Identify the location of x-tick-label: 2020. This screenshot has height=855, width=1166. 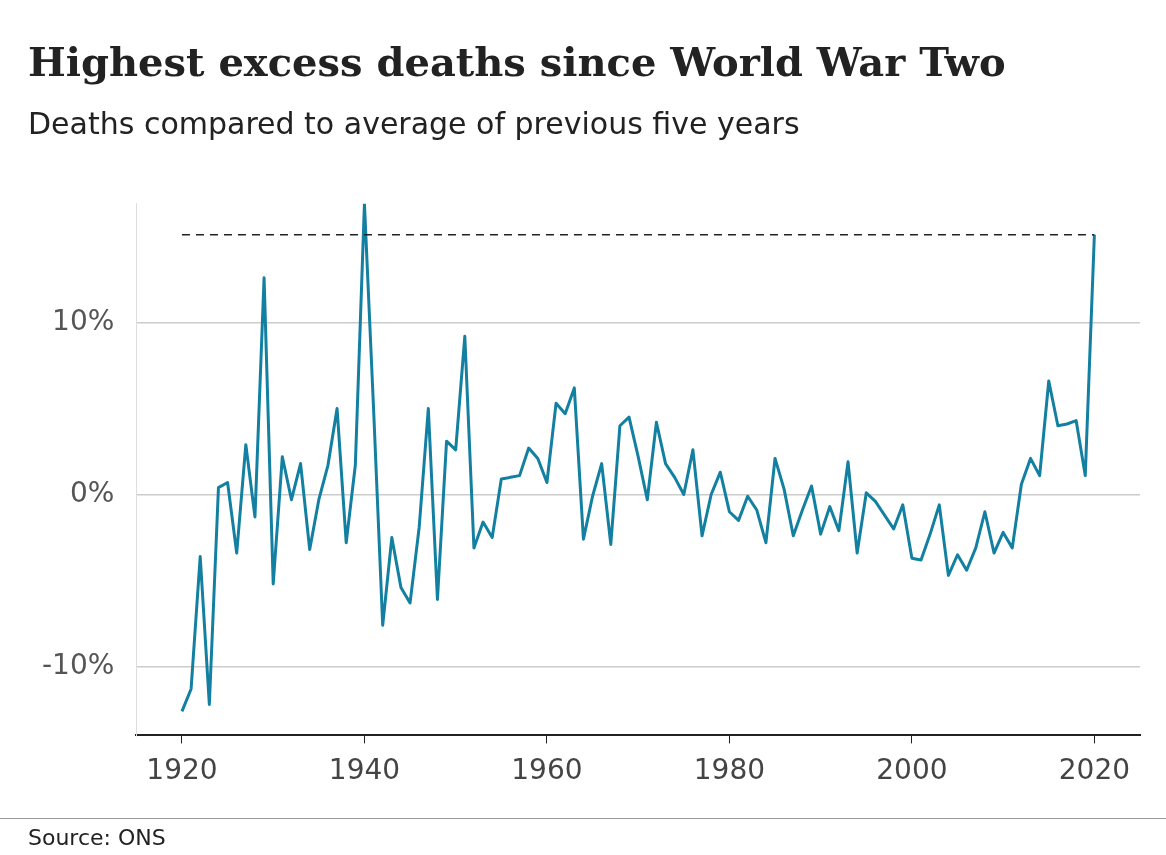
(1094, 770).